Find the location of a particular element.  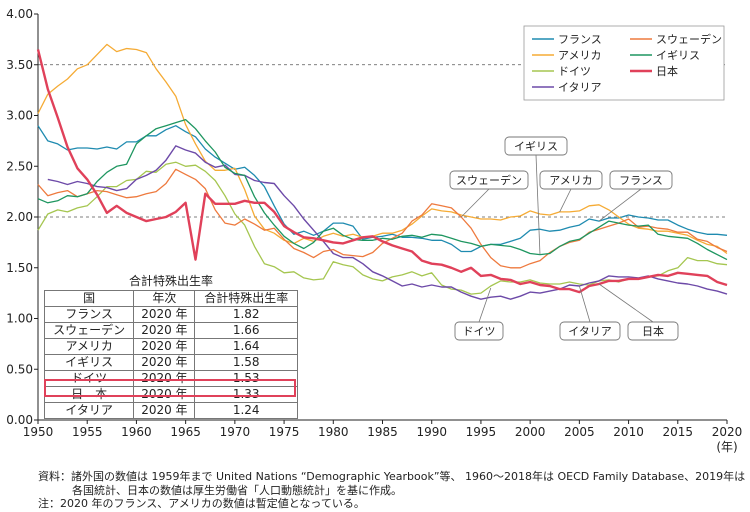

table-row: イタリア 2020 年 1.24 is located at coordinates (170, 410).